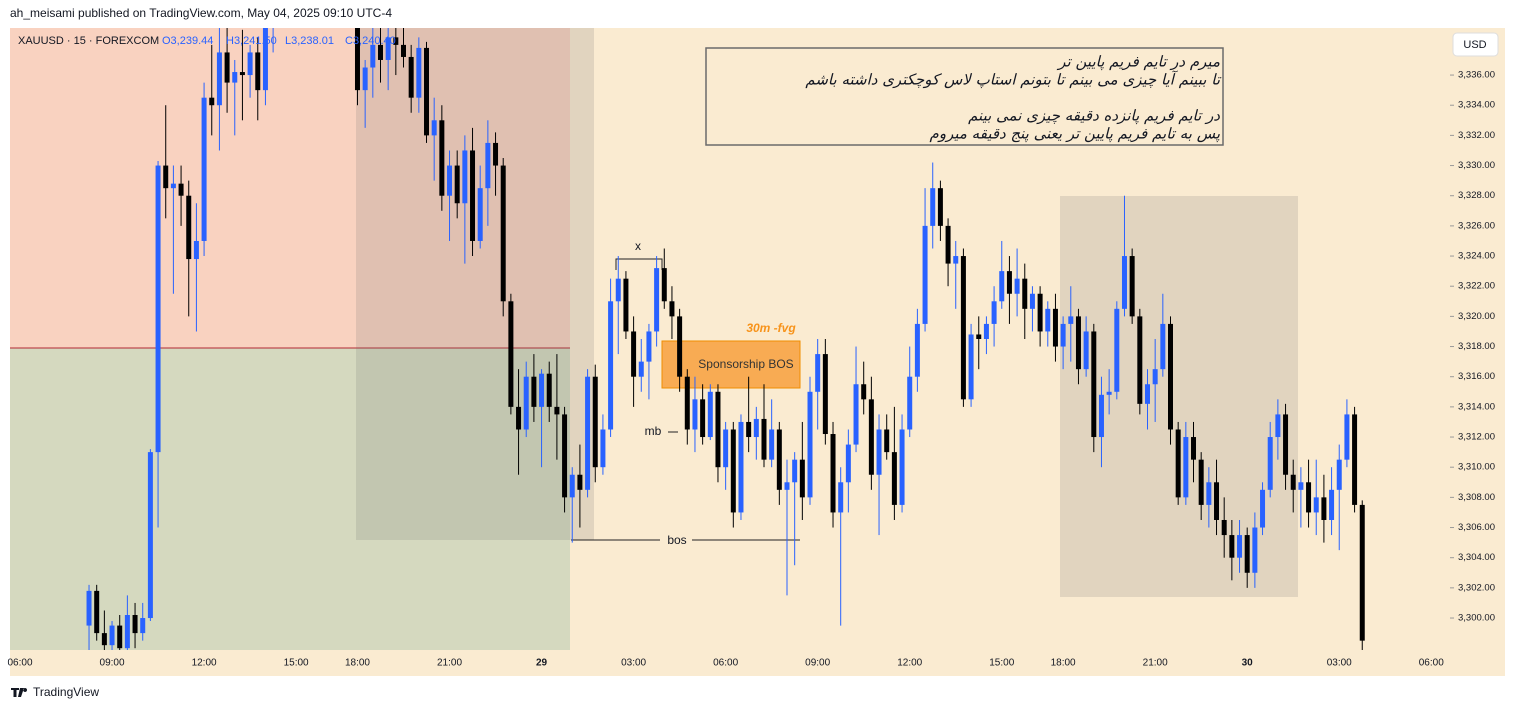 The image size is (1515, 711). I want to click on x-tick-label: 12:00, so click(204, 663).